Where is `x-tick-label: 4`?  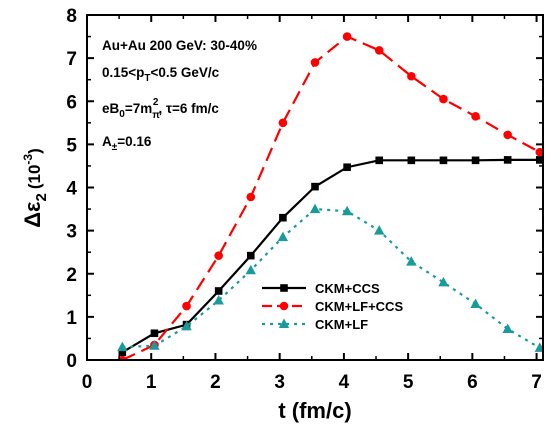
x-tick-label: 4 is located at coordinates (344, 382).